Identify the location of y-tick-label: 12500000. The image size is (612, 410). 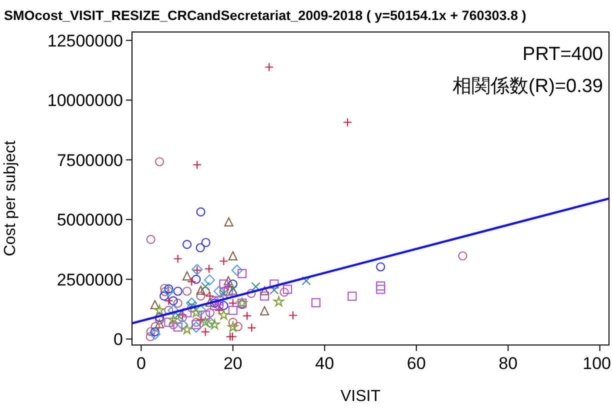
(85, 40).